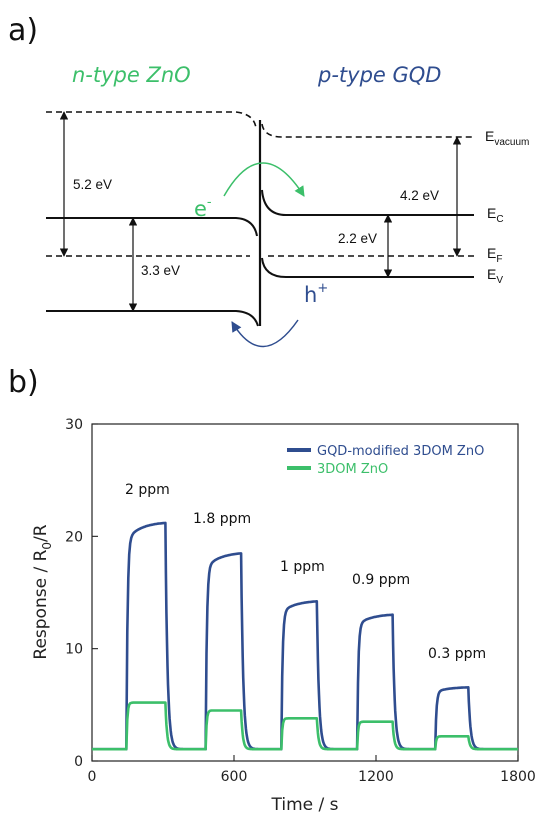 The image size is (539, 818). What do you see at coordinates (160, 270) in the screenshot?
I see `gap-label-3-3: 3.3 eV` at bounding box center [160, 270].